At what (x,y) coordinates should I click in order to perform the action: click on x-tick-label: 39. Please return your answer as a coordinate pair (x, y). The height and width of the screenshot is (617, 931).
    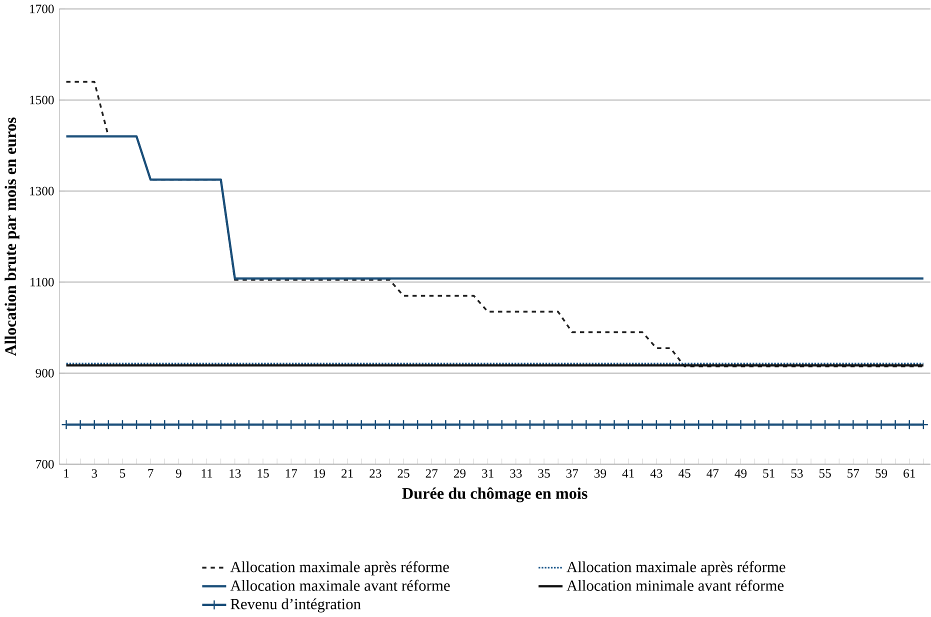
    Looking at the image, I should click on (600, 473).